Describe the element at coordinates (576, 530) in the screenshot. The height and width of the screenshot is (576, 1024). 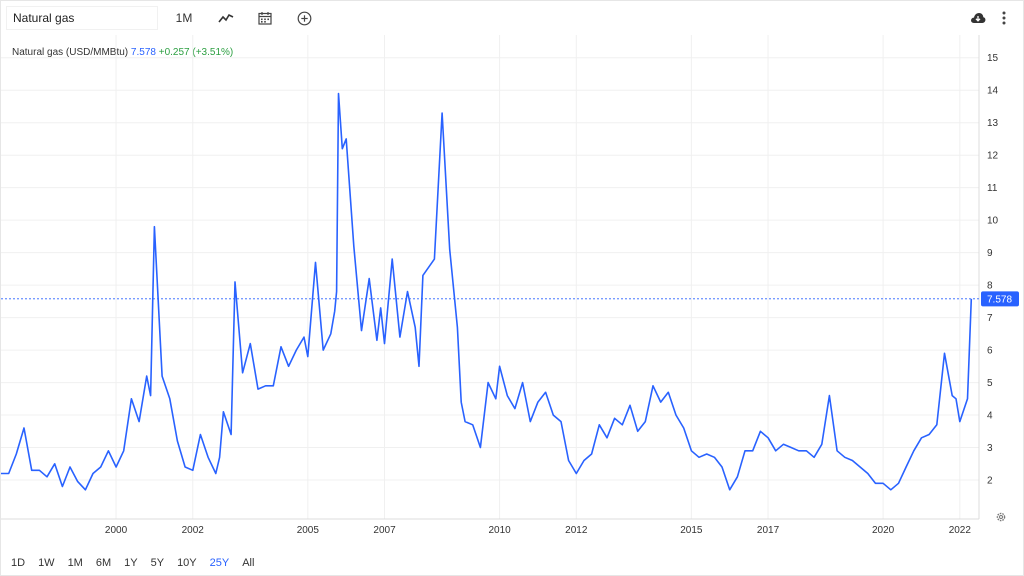
I see `x-tick-label: 2012` at that location.